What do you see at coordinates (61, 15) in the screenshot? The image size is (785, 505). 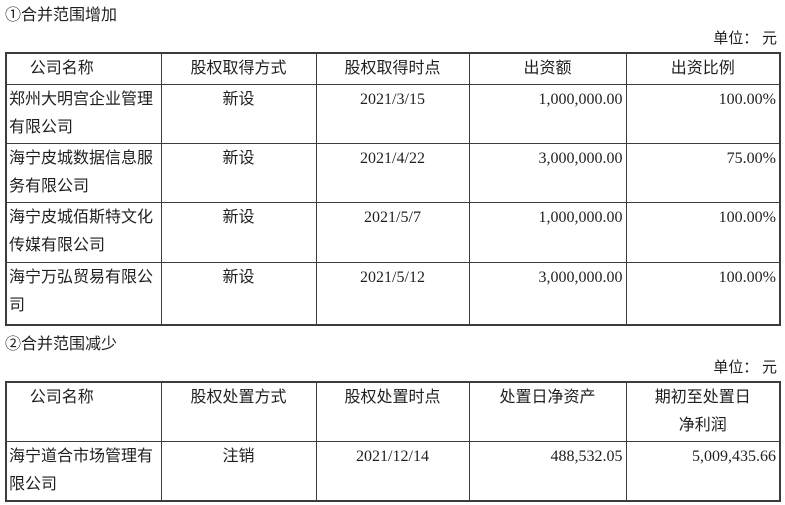 I see `section1-title: ①合并范围增加` at bounding box center [61, 15].